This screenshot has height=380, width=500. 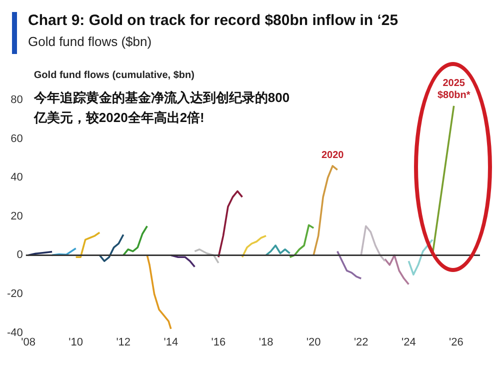 I want to click on x-tick-label: '10, so click(x=75, y=342).